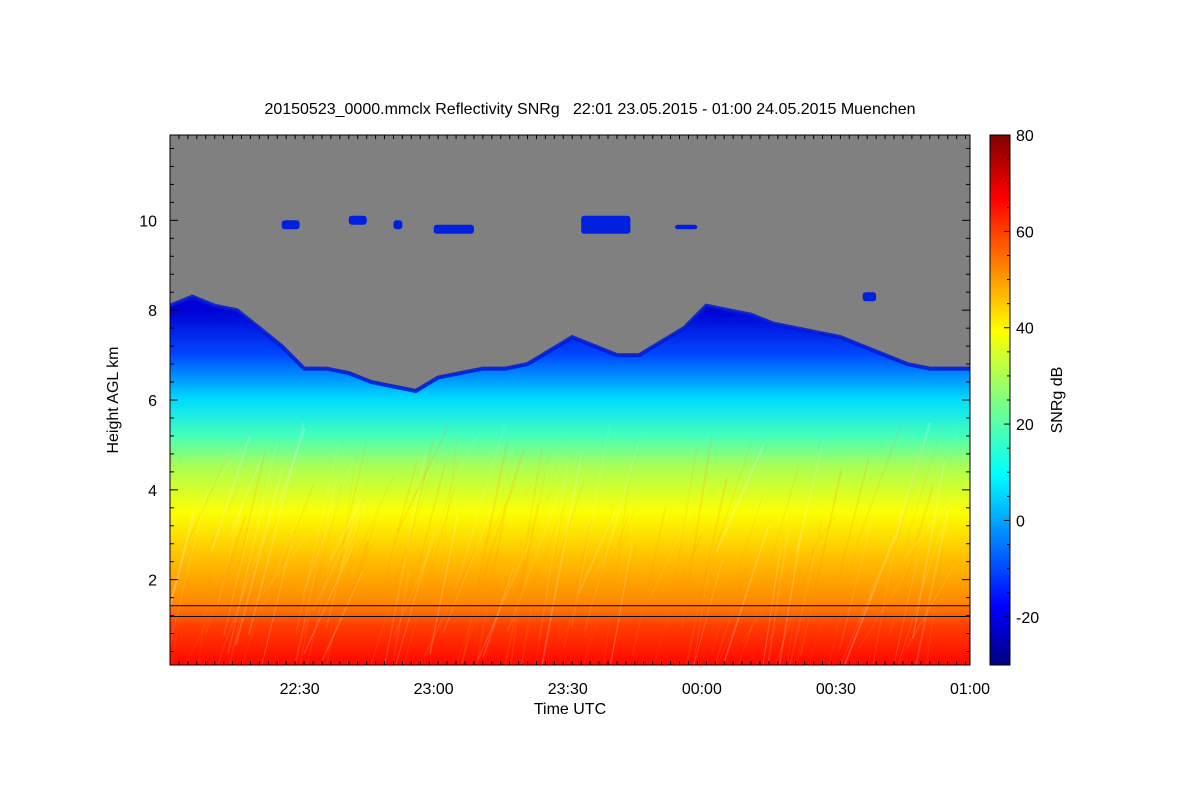  What do you see at coordinates (152, 491) in the screenshot?
I see `y-tick-label: 4` at bounding box center [152, 491].